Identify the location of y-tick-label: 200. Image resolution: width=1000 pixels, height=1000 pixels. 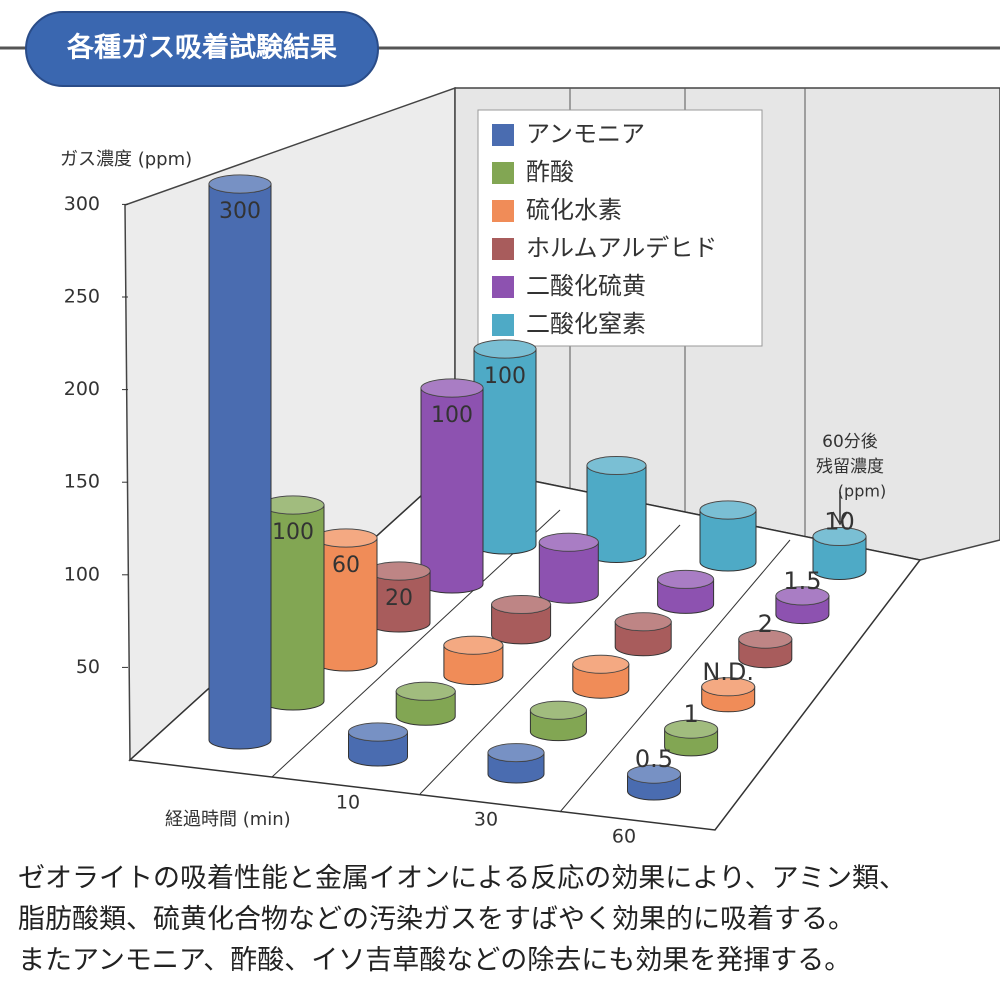
(82, 389).